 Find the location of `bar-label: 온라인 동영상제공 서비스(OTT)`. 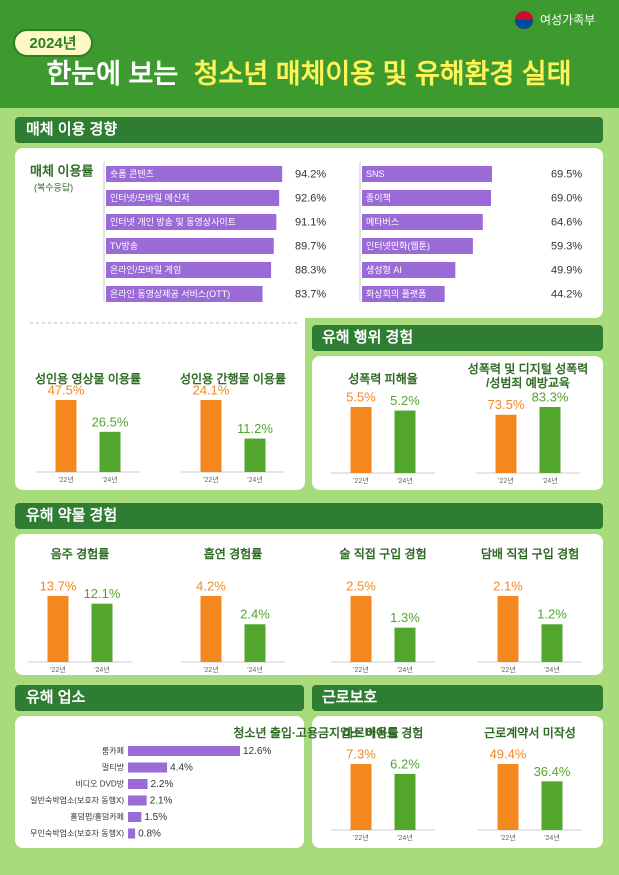

bar-label: 온라인 동영상제공 서비스(OTT) is located at coordinates (170, 294).